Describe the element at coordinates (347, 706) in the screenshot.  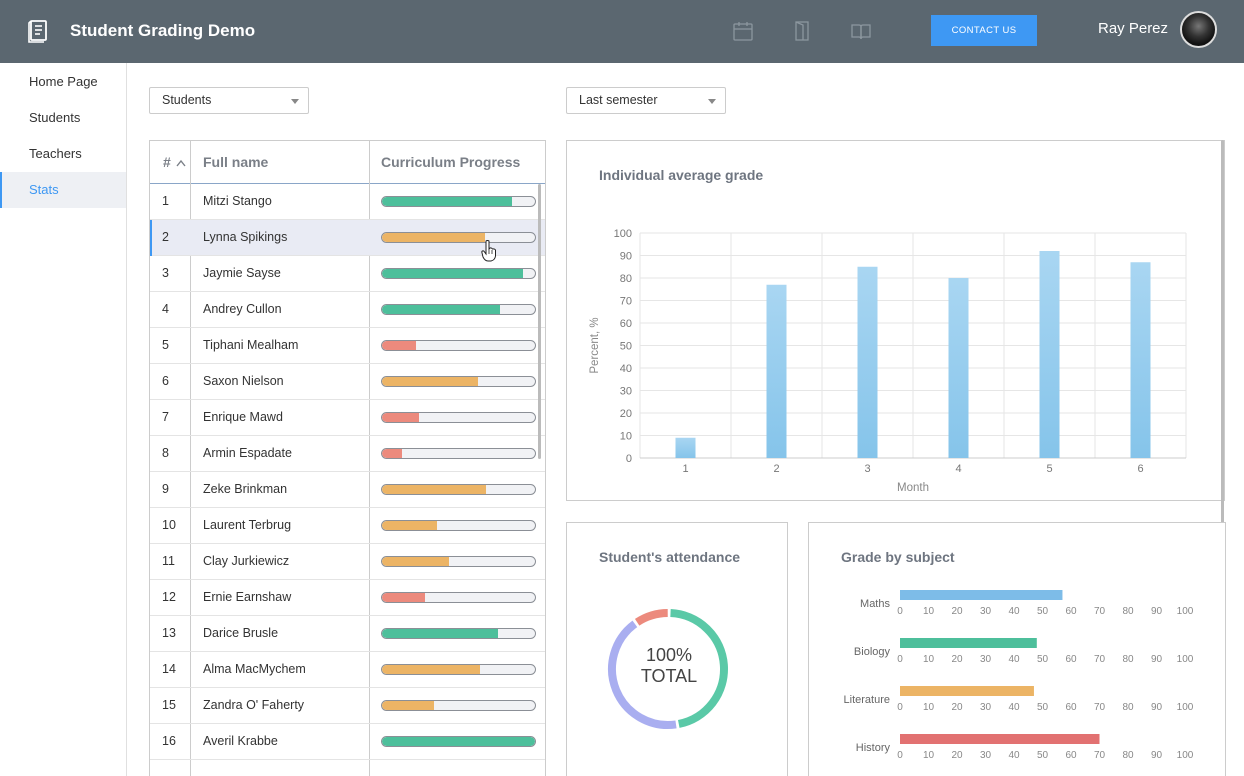
I see `table-row: 15 Zandra O' Faherty` at that location.